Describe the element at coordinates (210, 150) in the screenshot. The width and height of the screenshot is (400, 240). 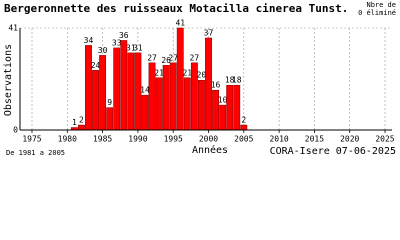
I see `x-axis-label: Années` at that location.